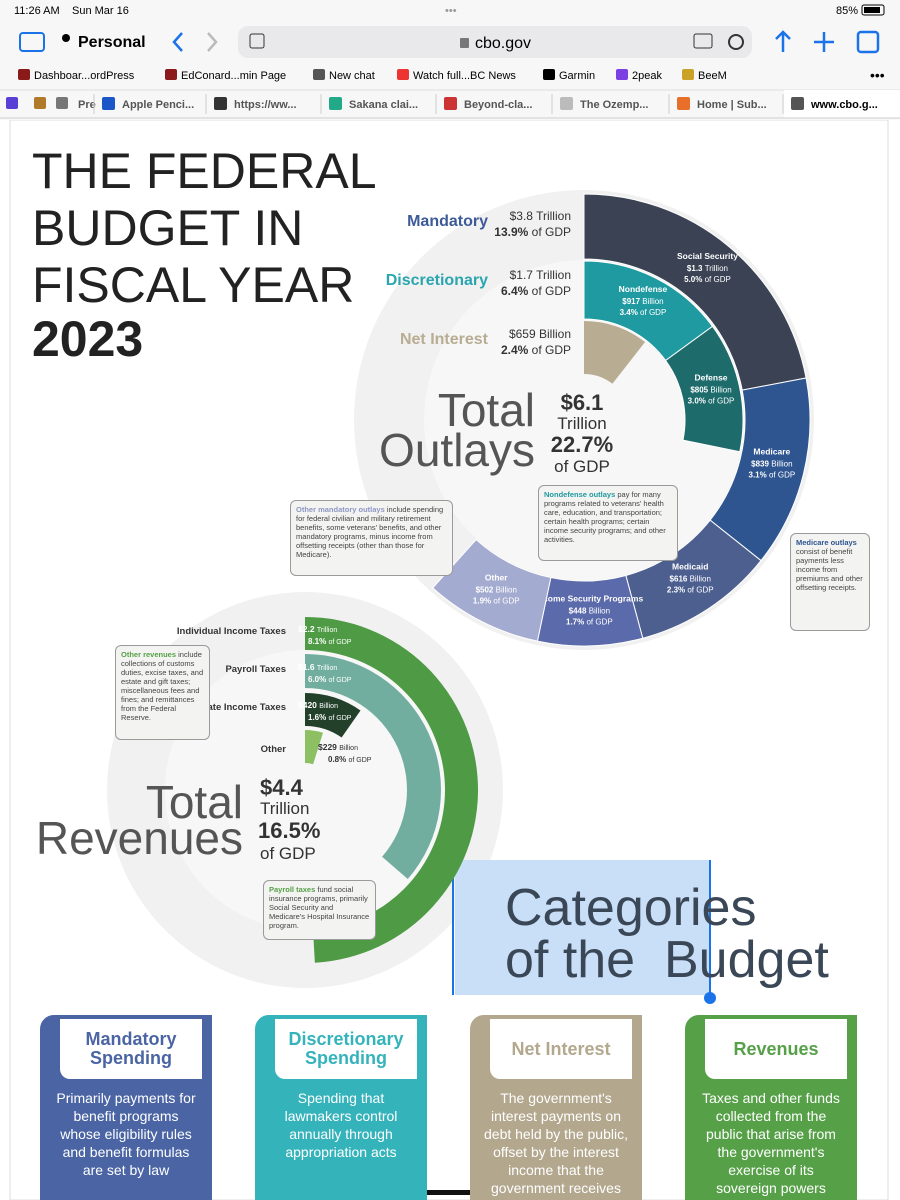 This screenshot has width=900, height=1200. What do you see at coordinates (338, 759) in the screenshot?
I see `text-part: 0.8%` at bounding box center [338, 759].